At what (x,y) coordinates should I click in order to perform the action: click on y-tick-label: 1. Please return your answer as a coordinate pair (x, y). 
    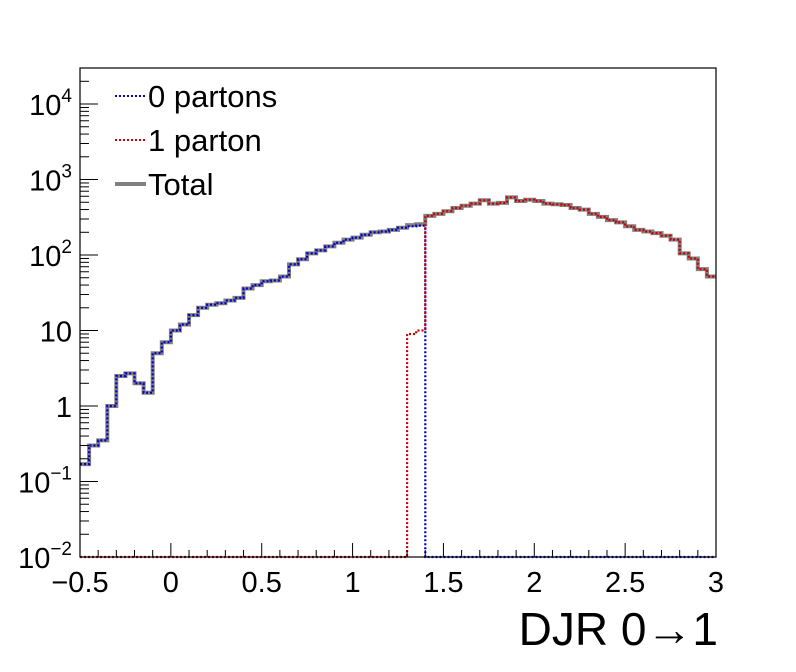
    Looking at the image, I should click on (64, 408).